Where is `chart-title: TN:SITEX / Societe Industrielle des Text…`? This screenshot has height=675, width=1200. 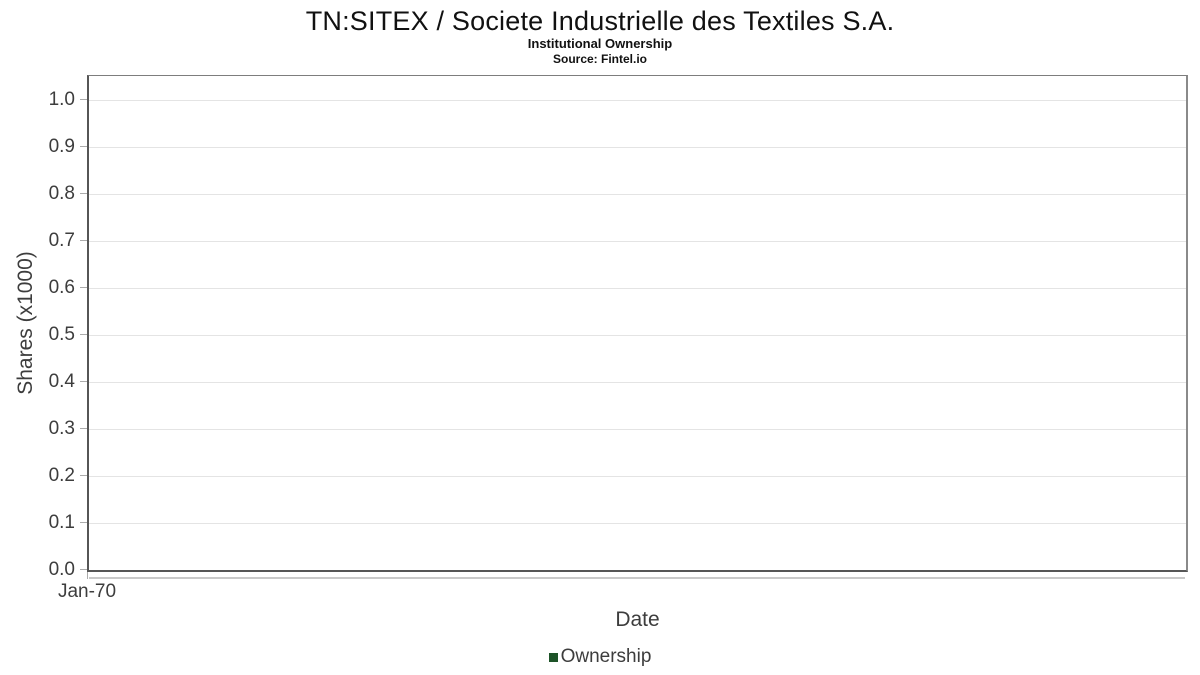 chart-title: TN:SITEX / Societe Industrielle des Text… is located at coordinates (600, 21).